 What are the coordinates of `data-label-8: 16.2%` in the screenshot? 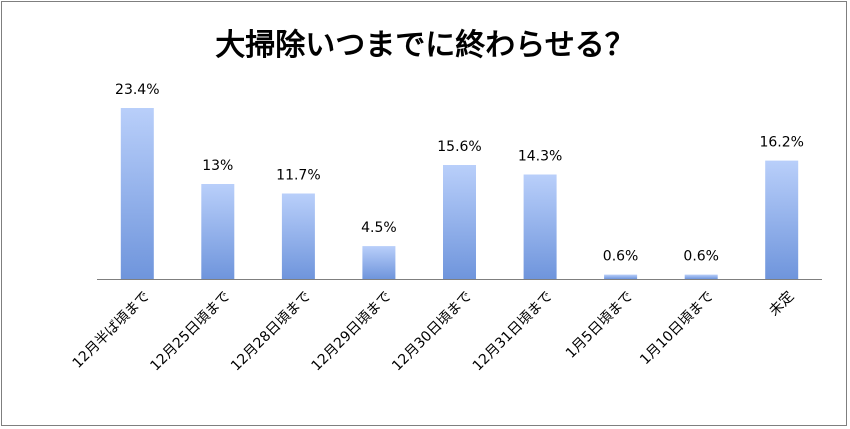 It's located at (781, 143).